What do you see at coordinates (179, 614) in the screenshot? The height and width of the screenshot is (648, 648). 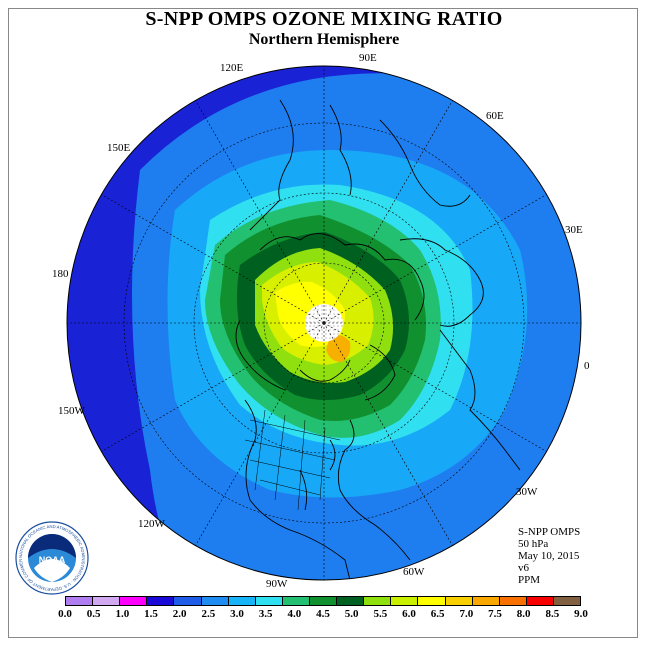 I see `colorbar-tick-label: 2.0` at bounding box center [179, 614].